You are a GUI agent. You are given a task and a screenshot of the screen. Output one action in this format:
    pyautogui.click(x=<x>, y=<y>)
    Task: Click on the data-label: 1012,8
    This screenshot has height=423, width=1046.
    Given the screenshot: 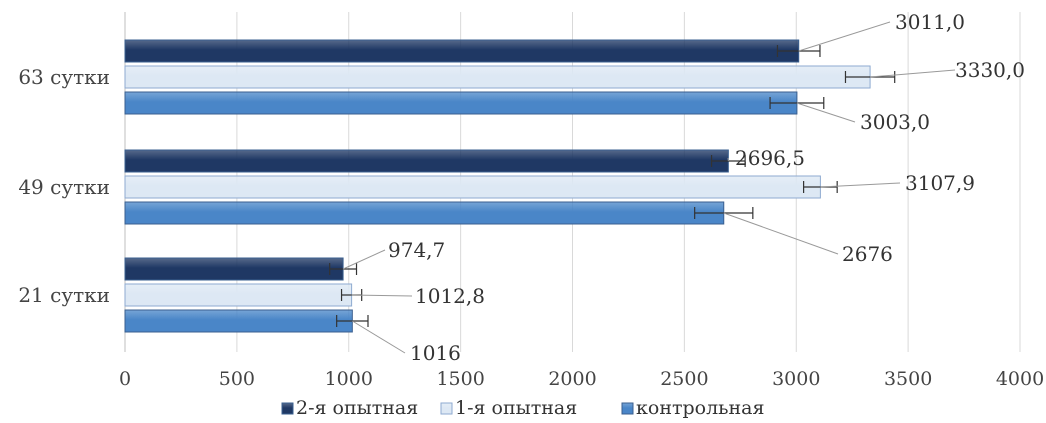 What is the action you would take?
    pyautogui.click(x=450, y=296)
    